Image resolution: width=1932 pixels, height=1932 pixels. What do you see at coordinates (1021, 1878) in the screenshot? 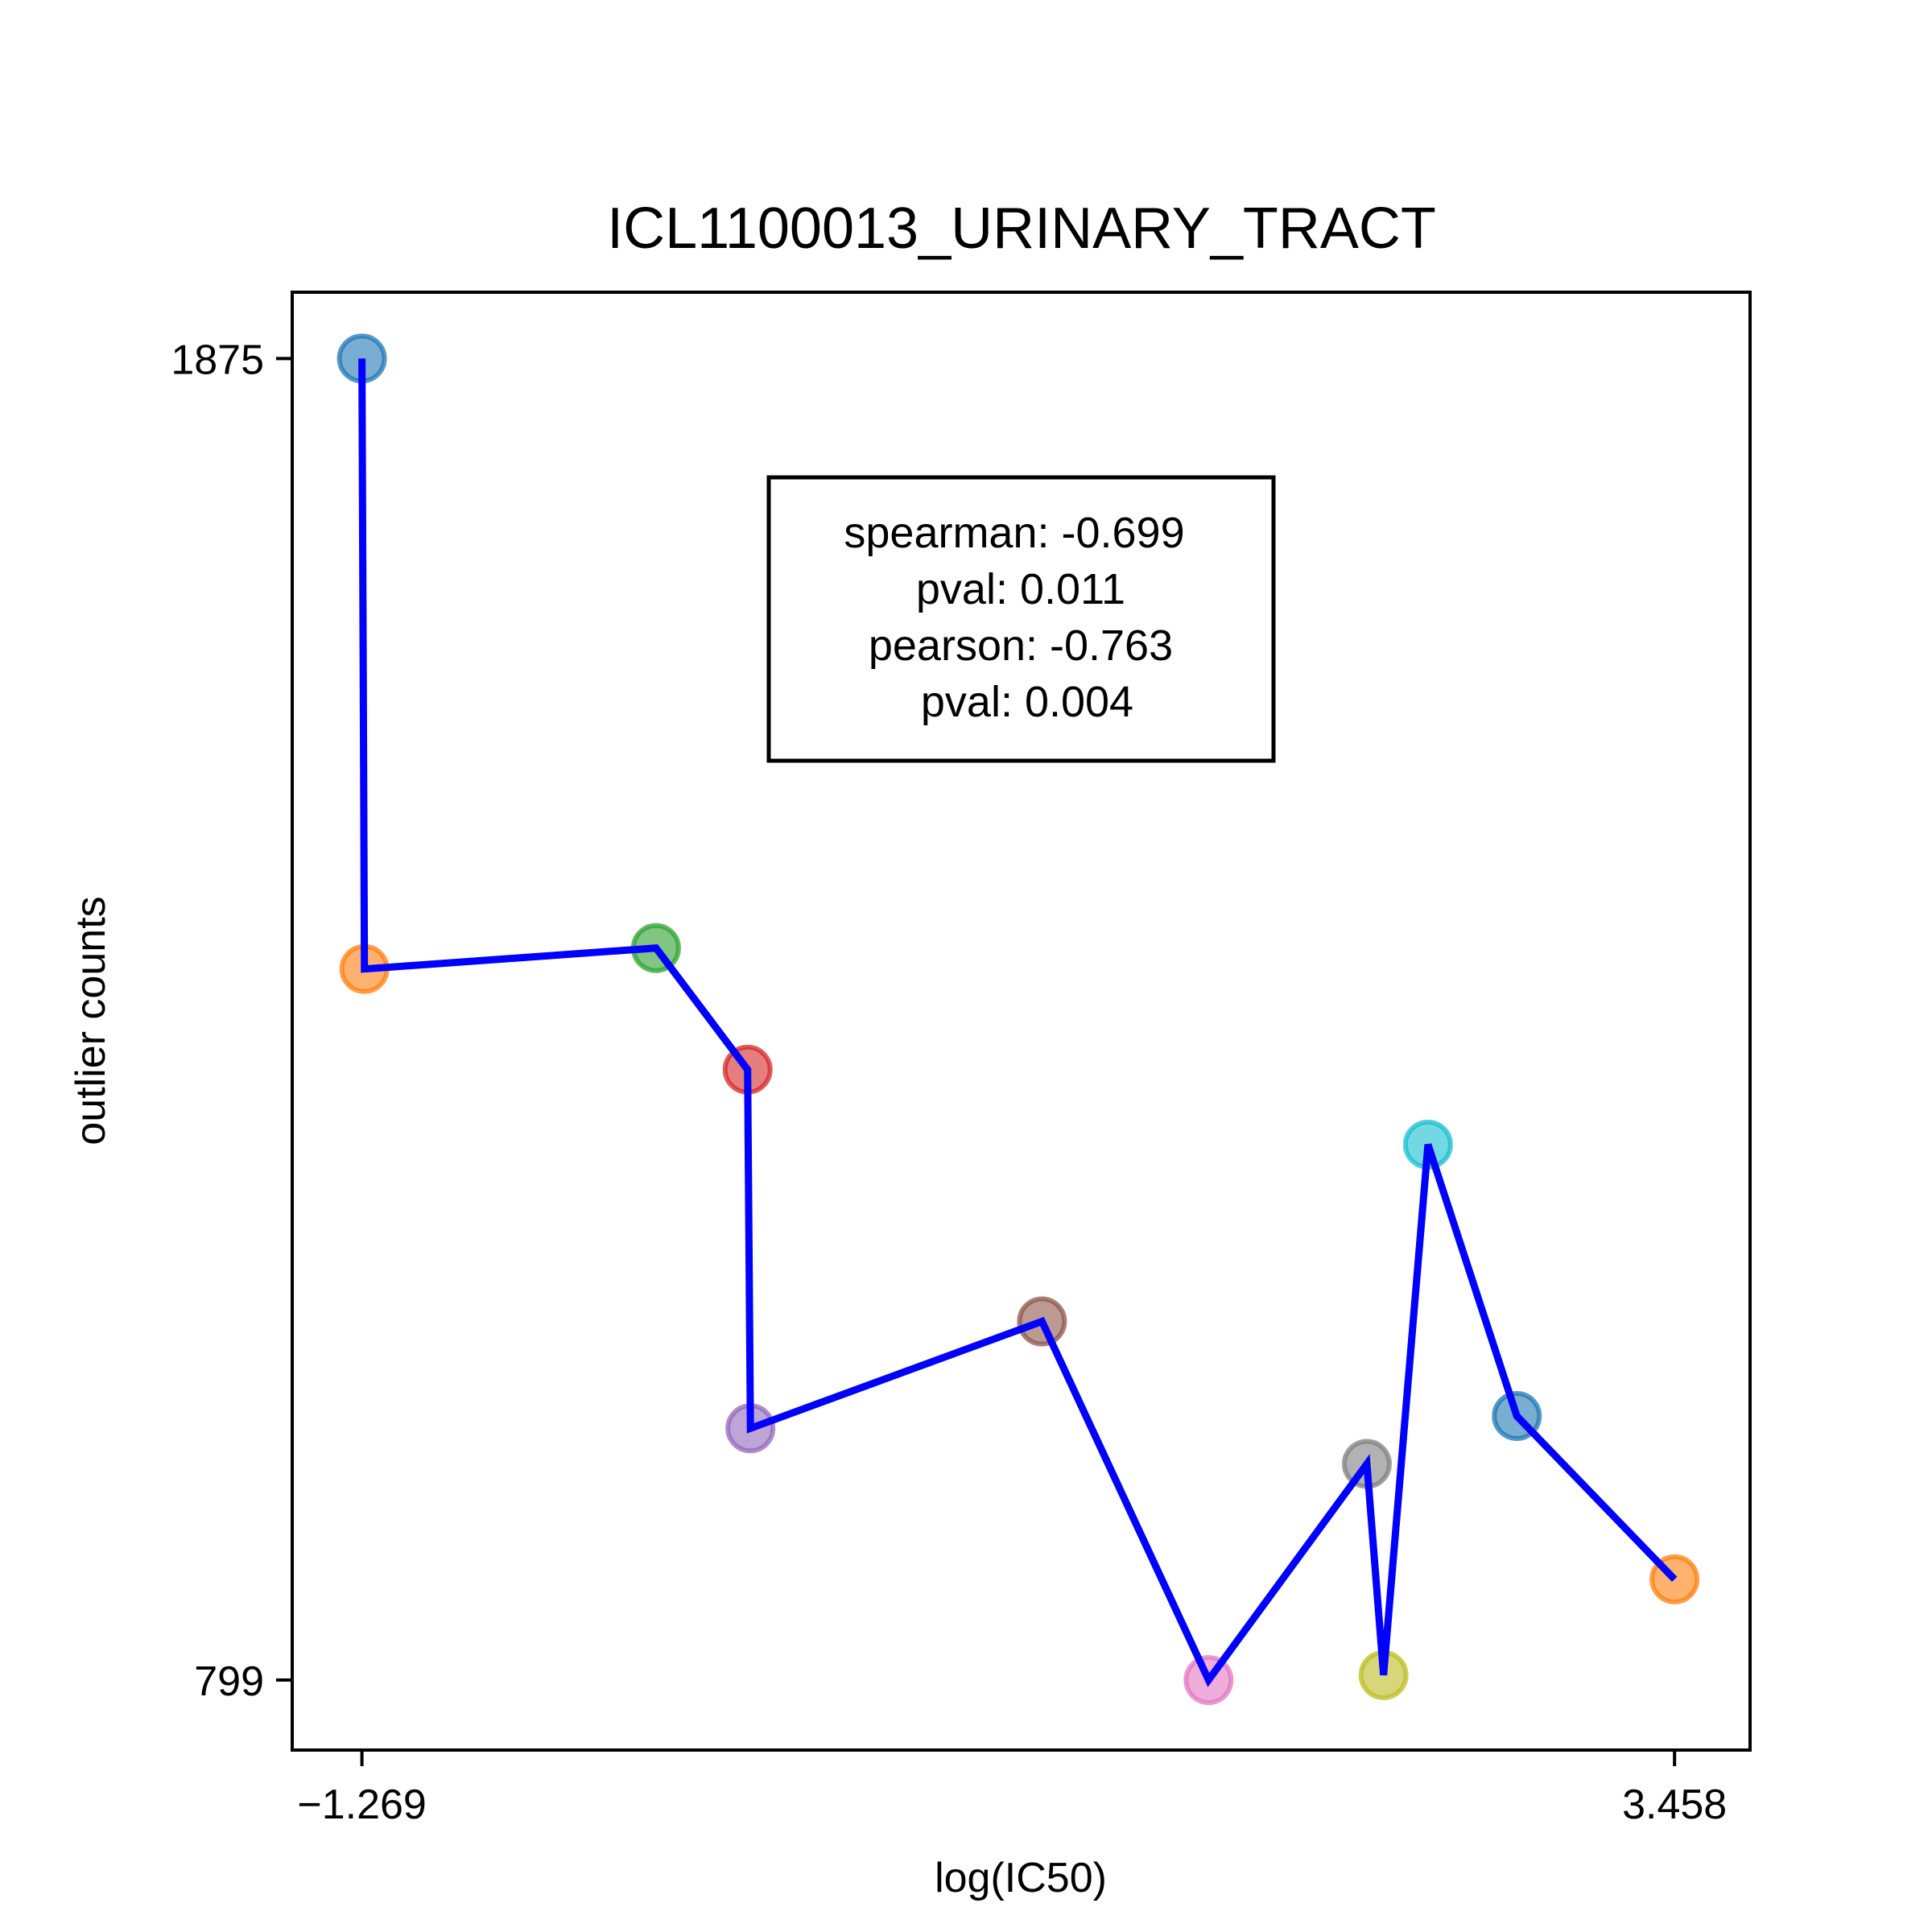
I see `x-axis-label: log(IC50)` at bounding box center [1021, 1878].